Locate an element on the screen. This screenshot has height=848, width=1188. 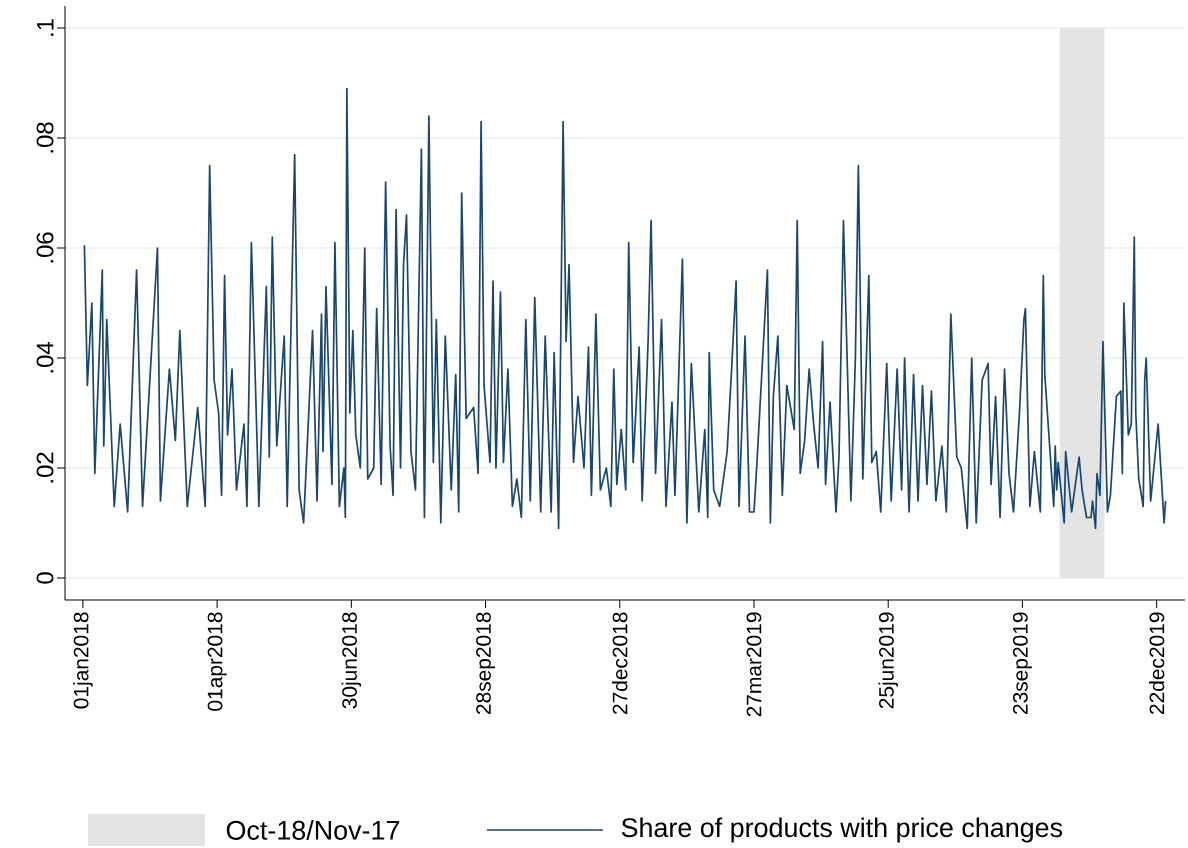
x-tick-label: 22dec2019 is located at coordinates (1156, 663).